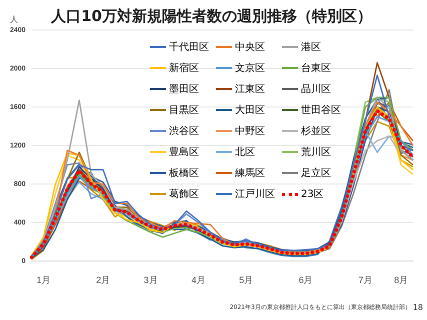  I want to click on legend-label: 千代田区, so click(189, 47).